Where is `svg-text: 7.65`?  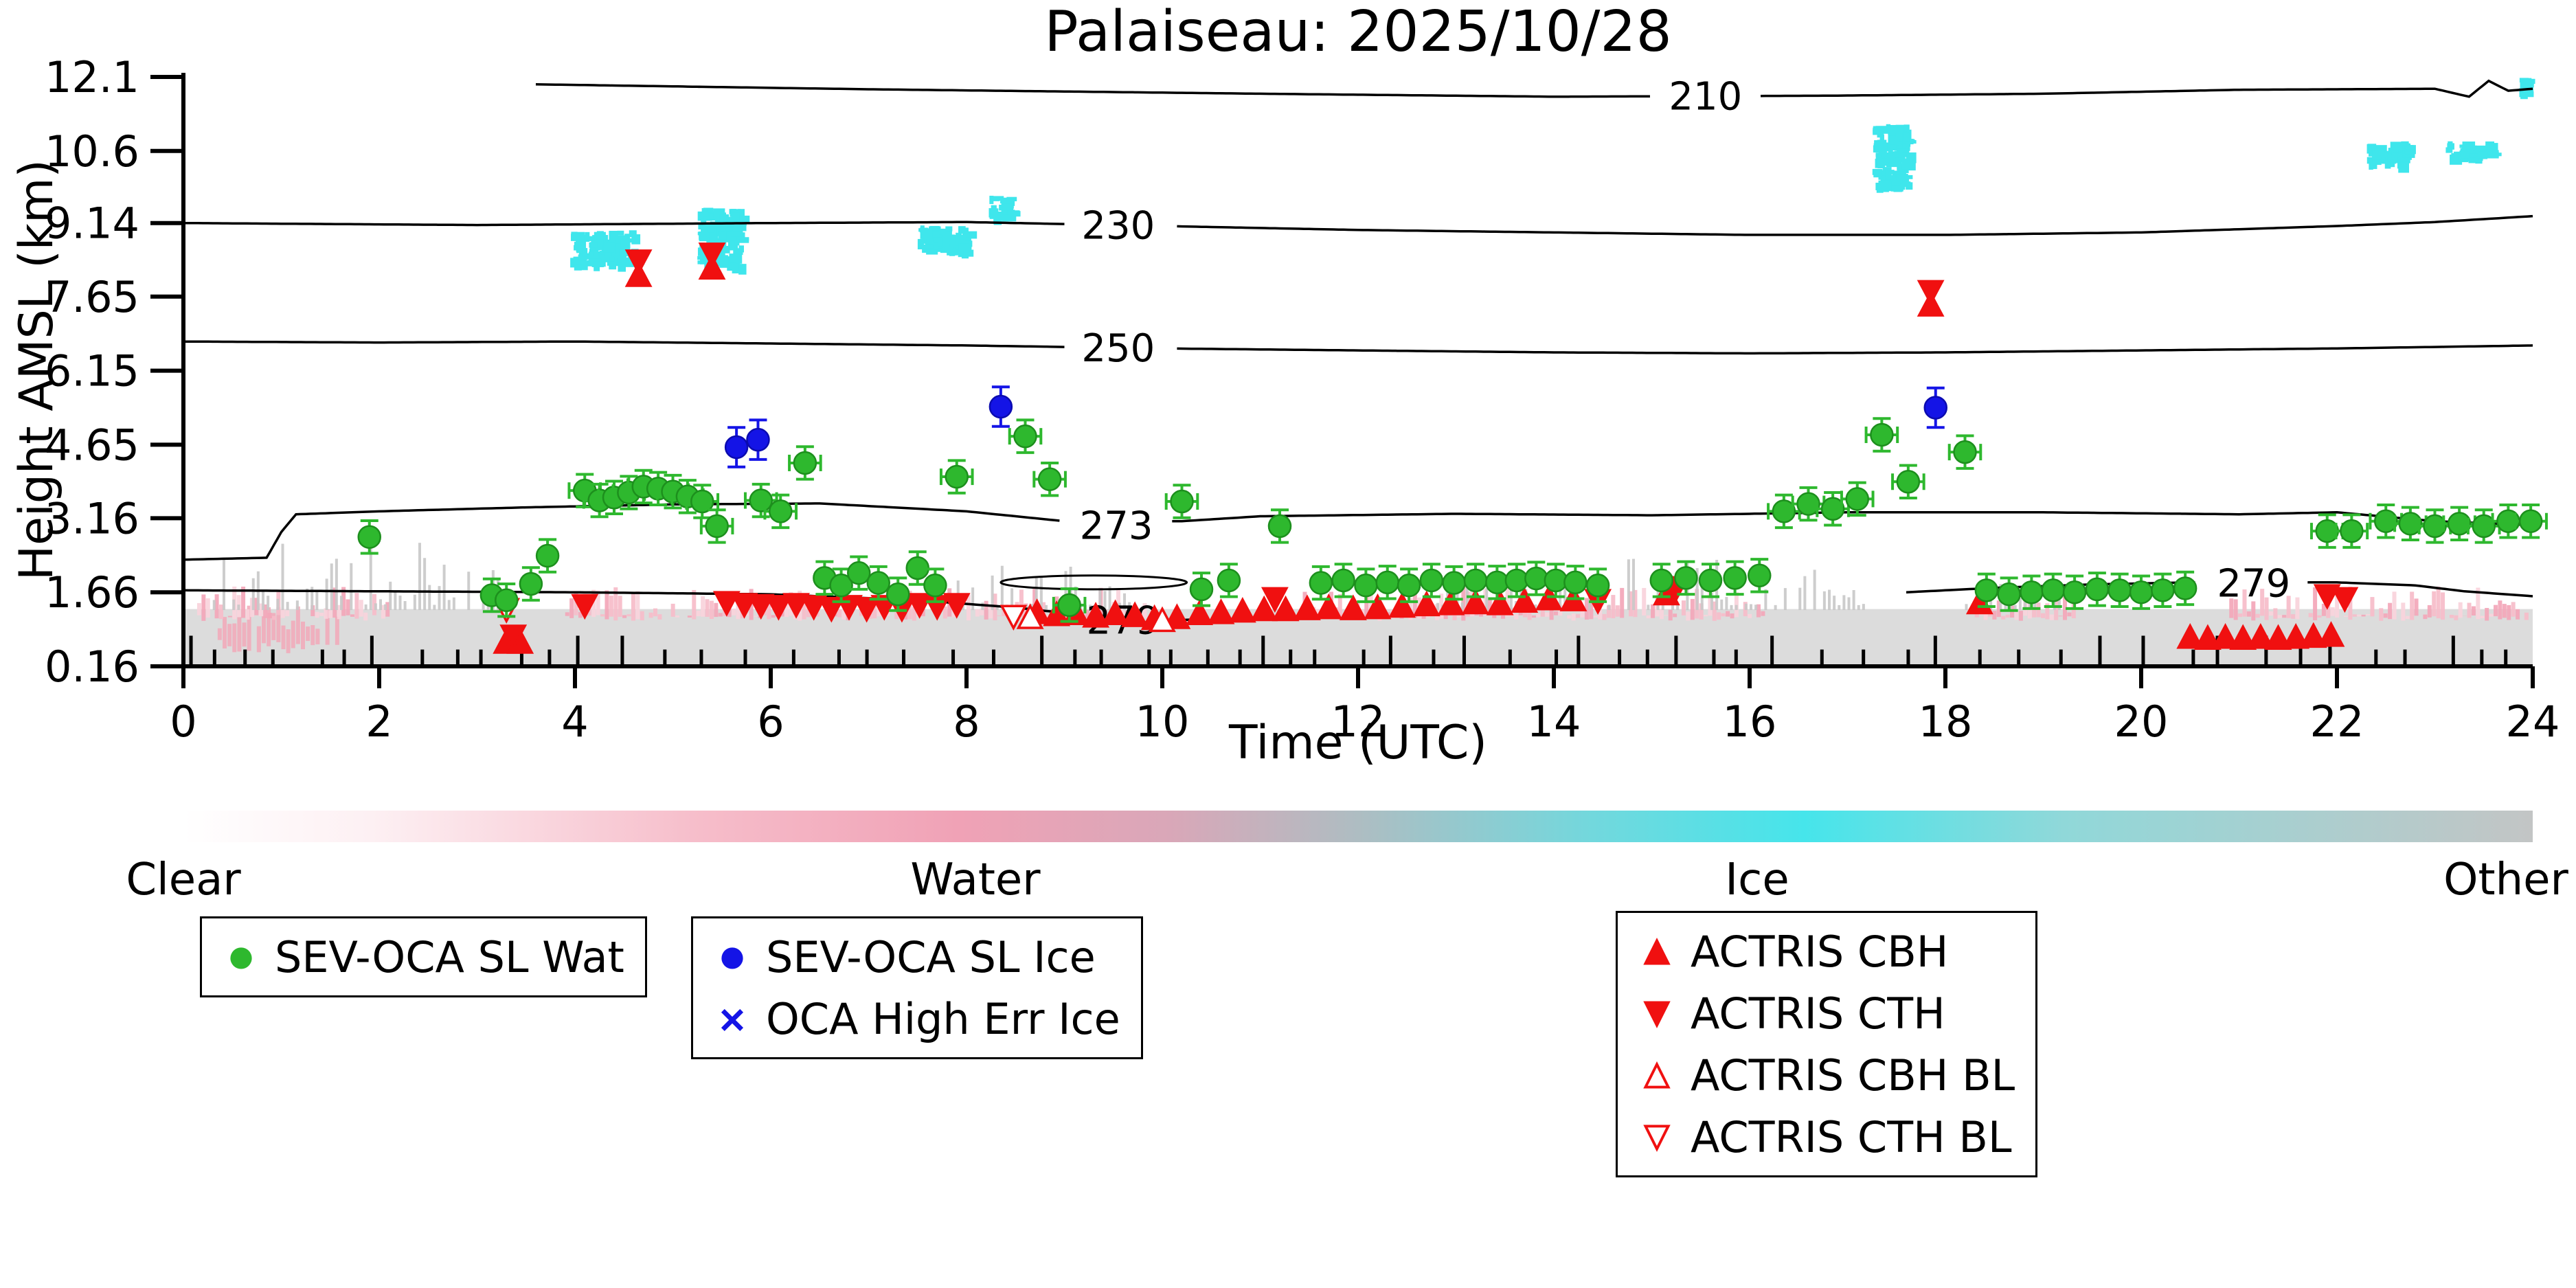
svg-text: 7.65 is located at coordinates (92, 297).